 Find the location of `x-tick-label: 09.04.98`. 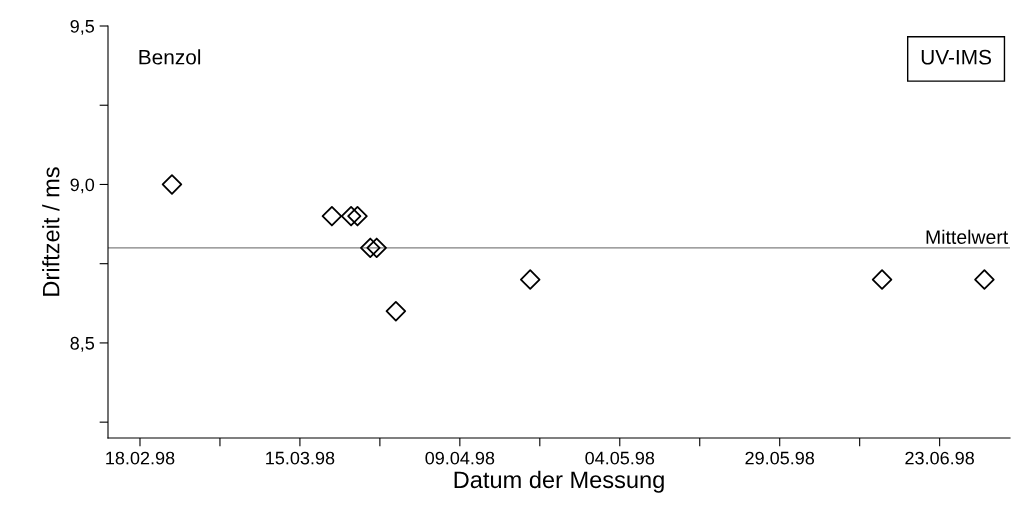

x-tick-label: 09.04.98 is located at coordinates (460, 458).